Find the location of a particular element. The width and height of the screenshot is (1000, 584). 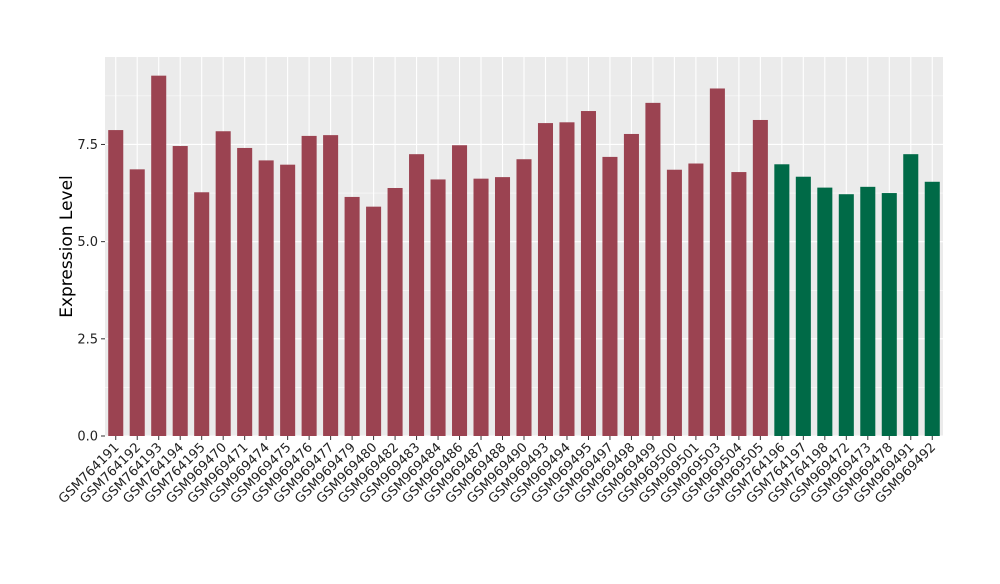

bar-GSM764196 is located at coordinates (782, 300).